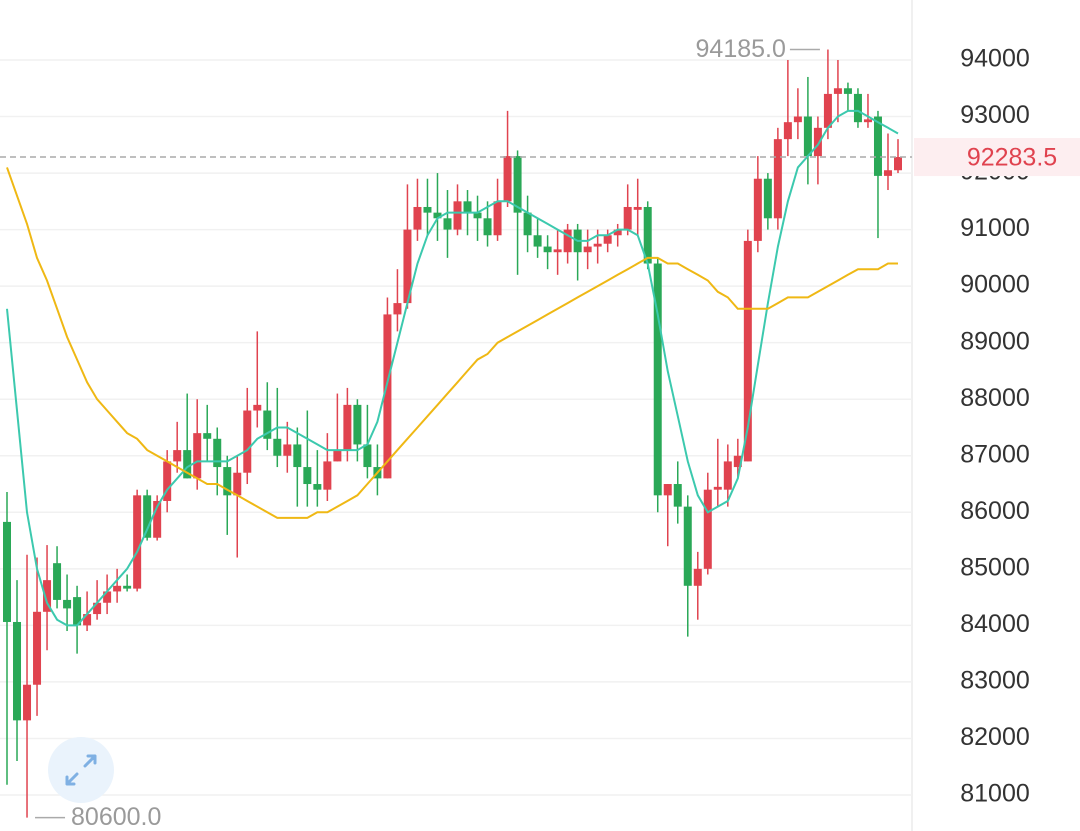 The height and width of the screenshot is (831, 1080). I want to click on y-tick-label: 84000, so click(995, 624).